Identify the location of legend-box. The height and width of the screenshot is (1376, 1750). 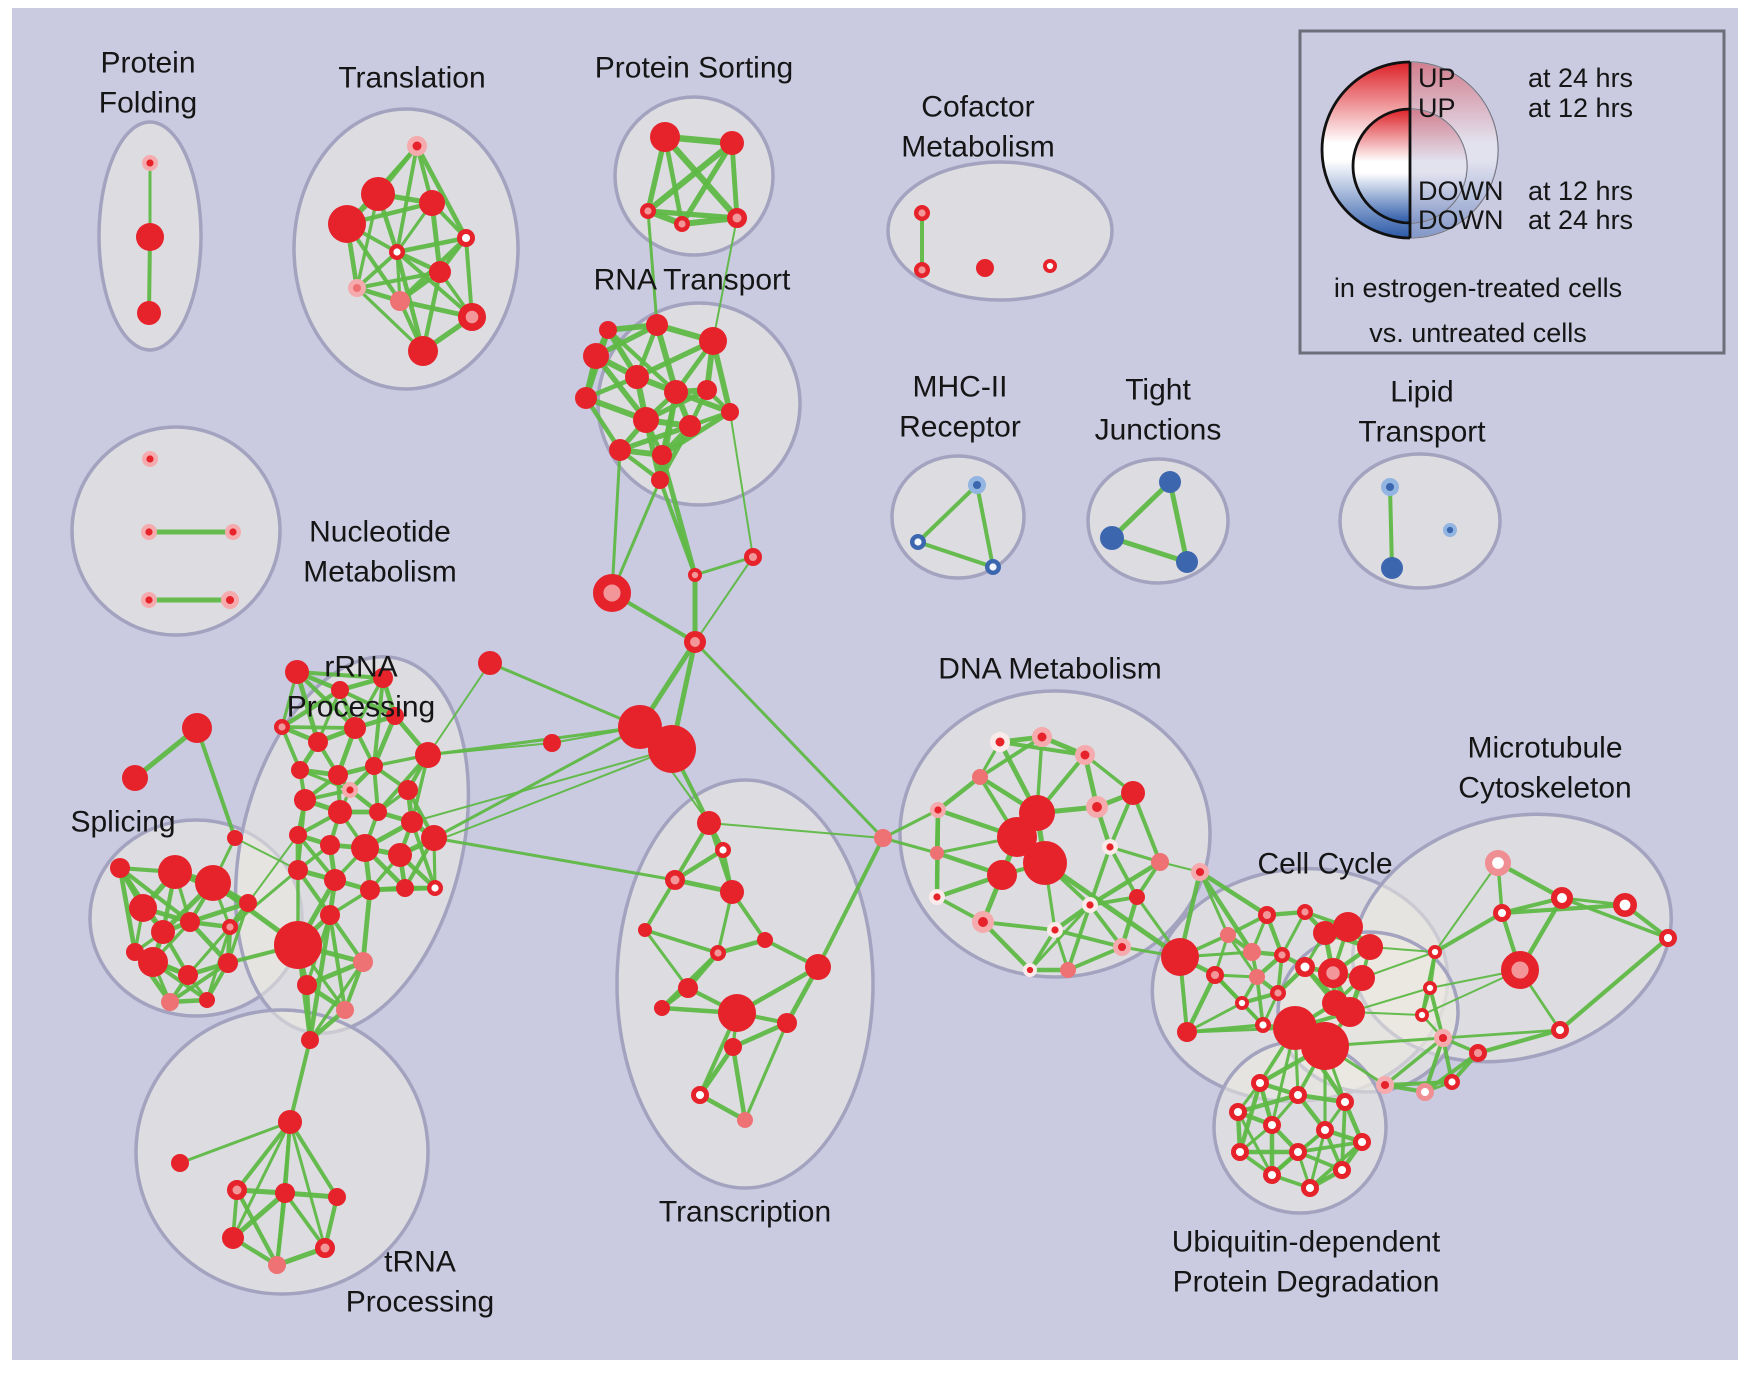
(1512, 192).